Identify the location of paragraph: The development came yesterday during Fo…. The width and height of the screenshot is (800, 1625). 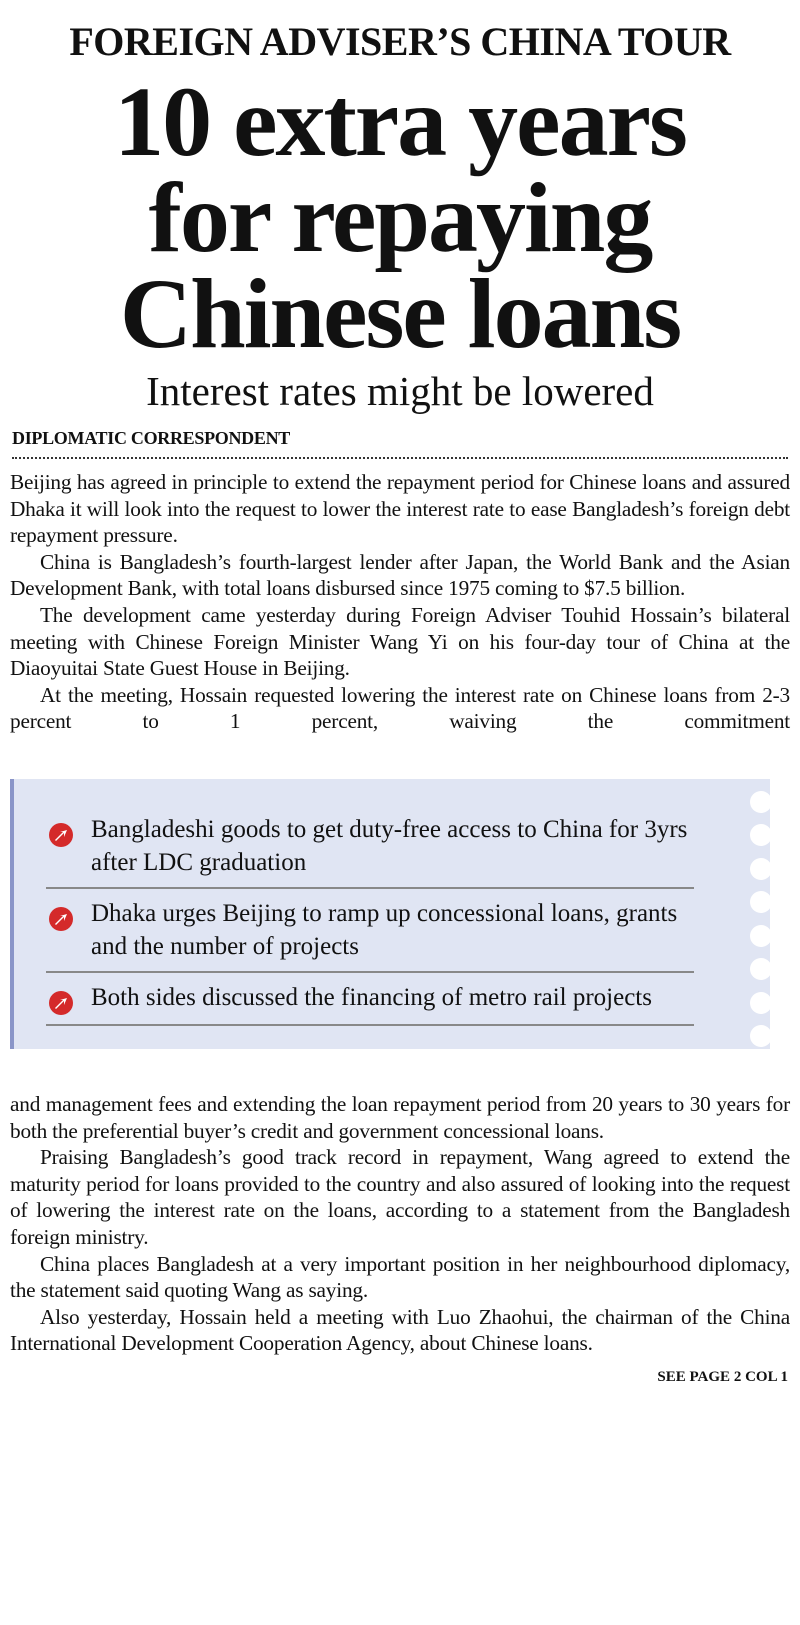
(400, 641).